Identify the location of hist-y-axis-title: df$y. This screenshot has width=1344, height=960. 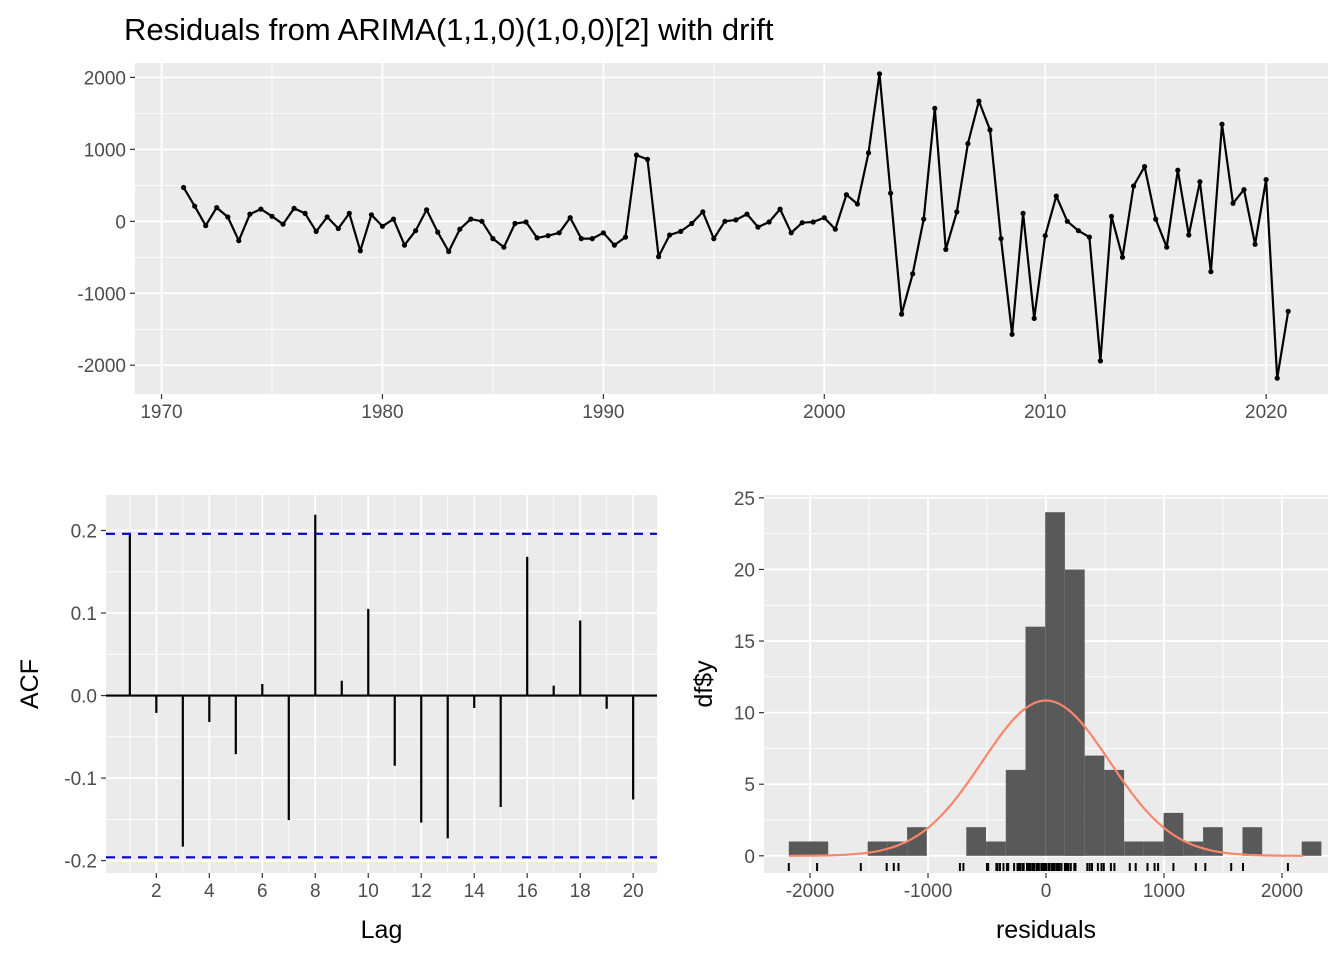
(704, 684).